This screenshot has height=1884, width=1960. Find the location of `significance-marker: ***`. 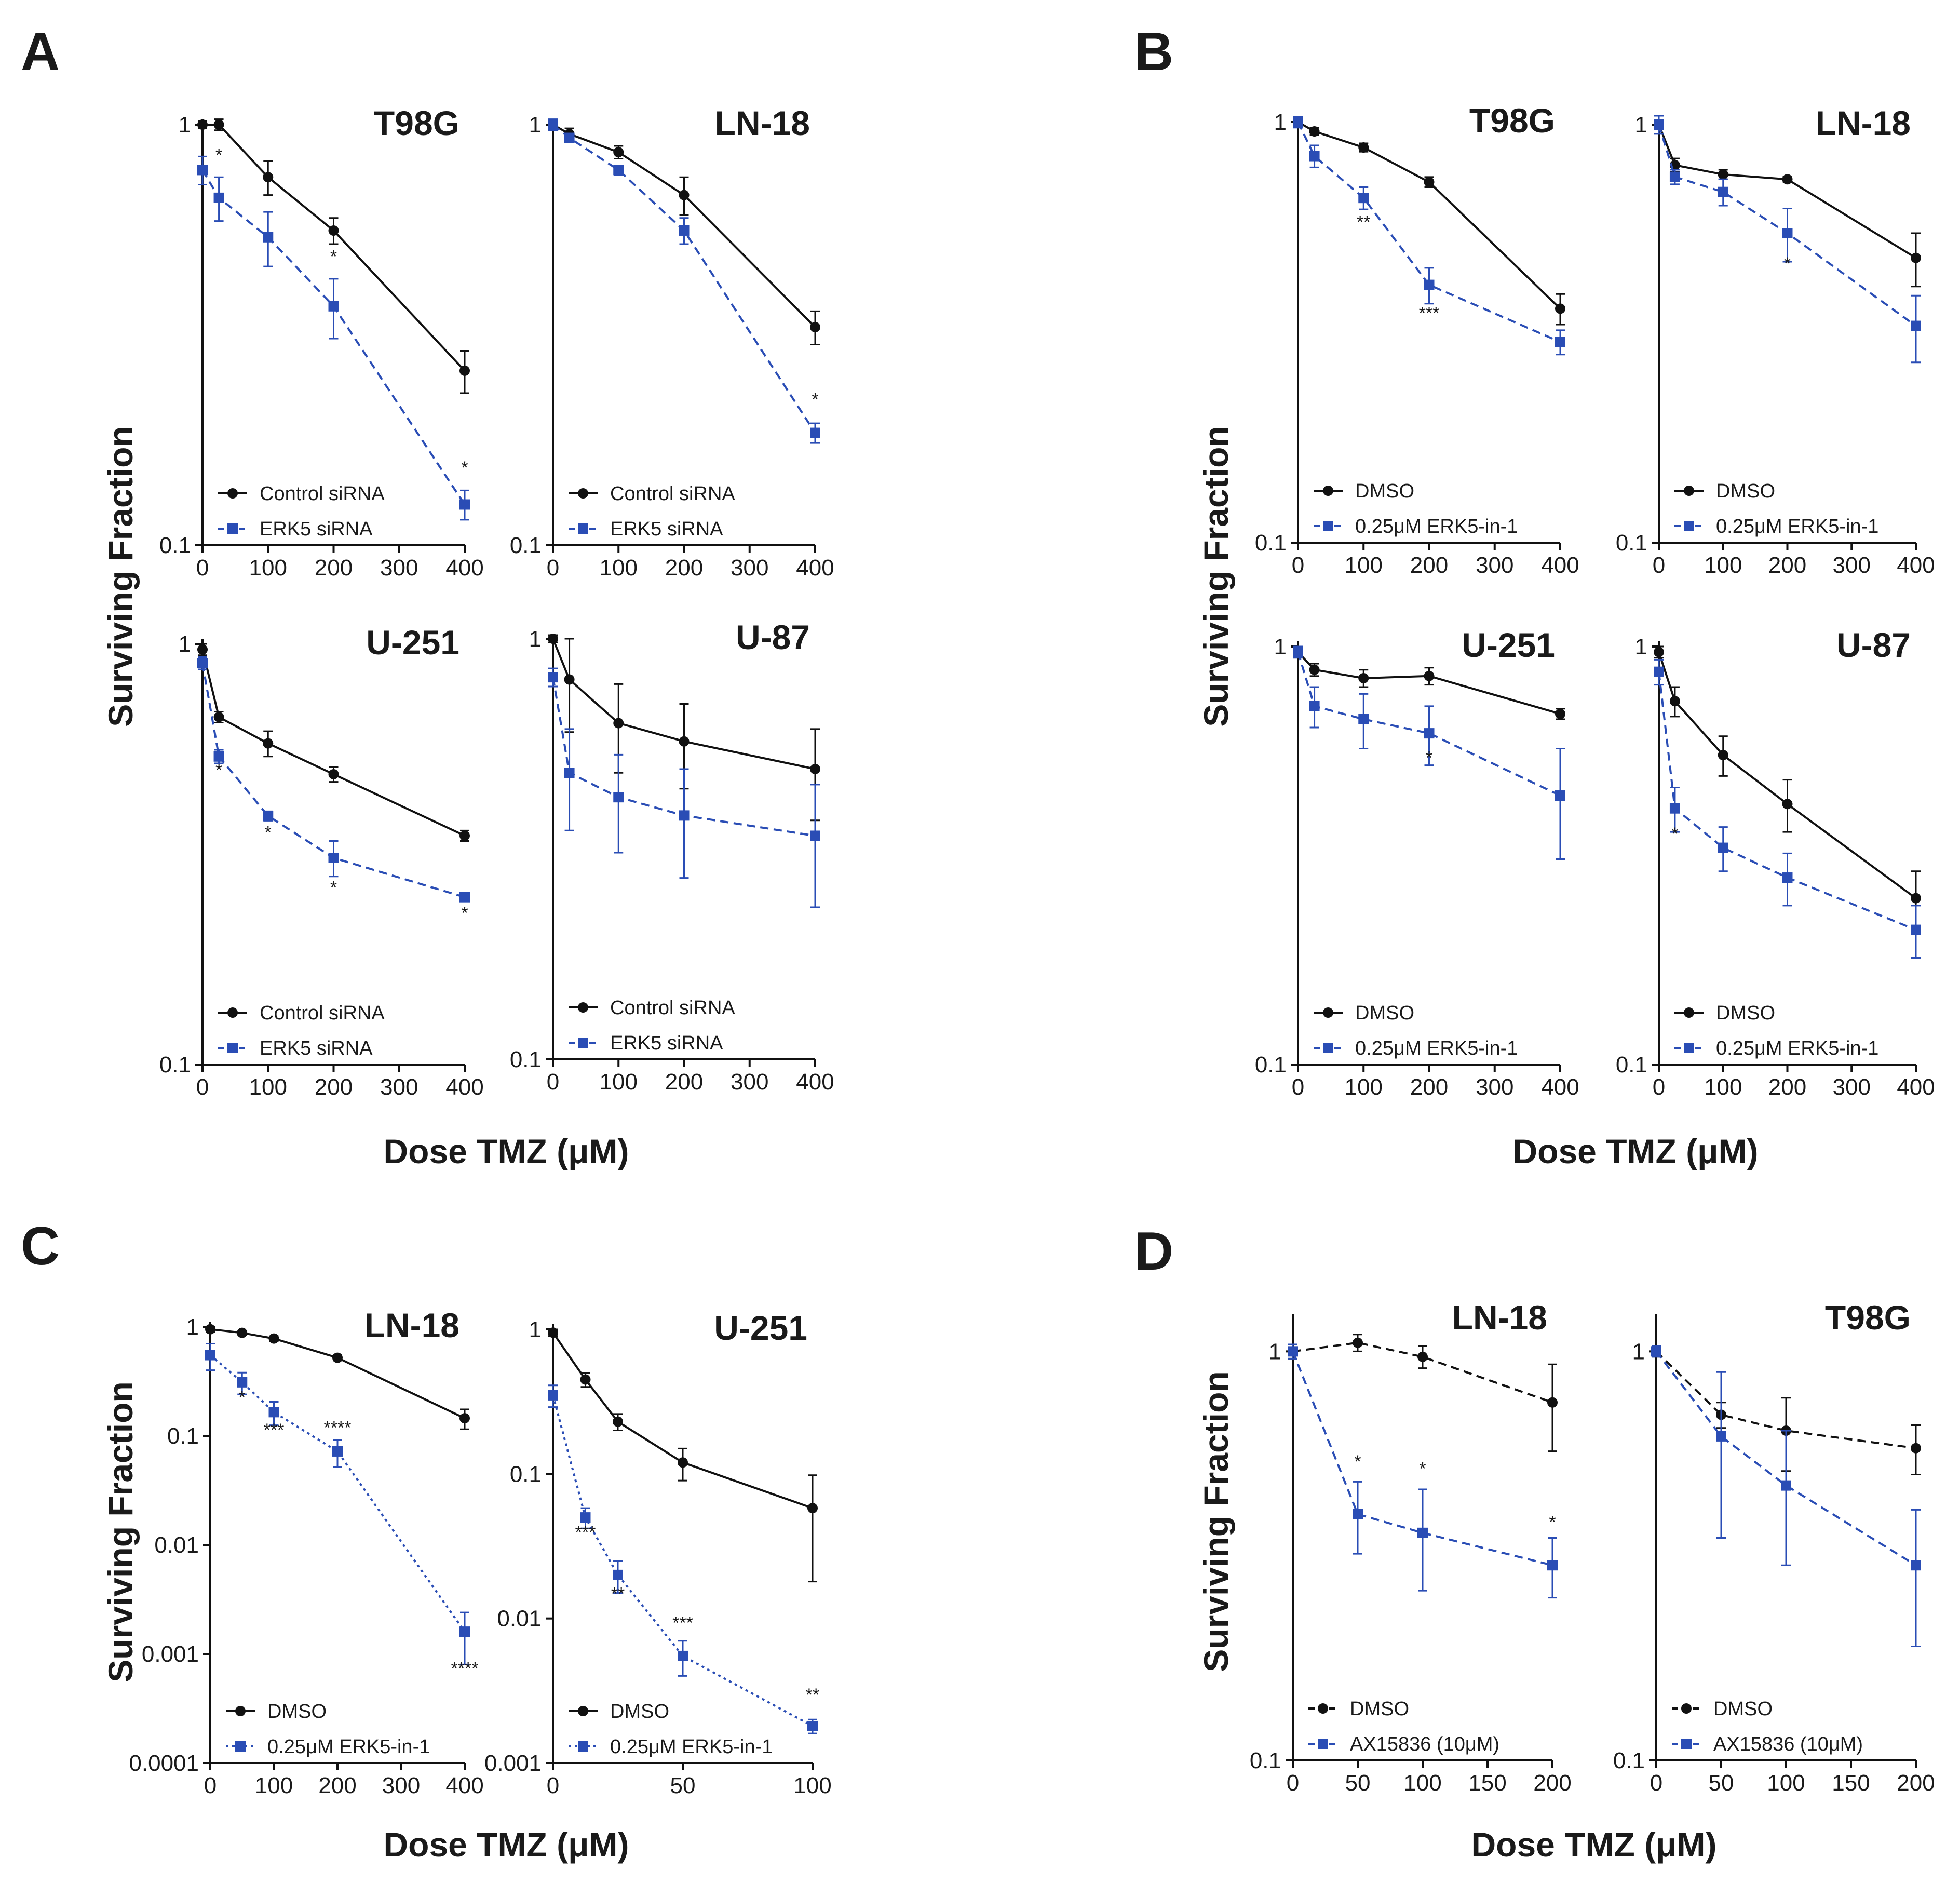

significance-marker: *** is located at coordinates (1429, 314).